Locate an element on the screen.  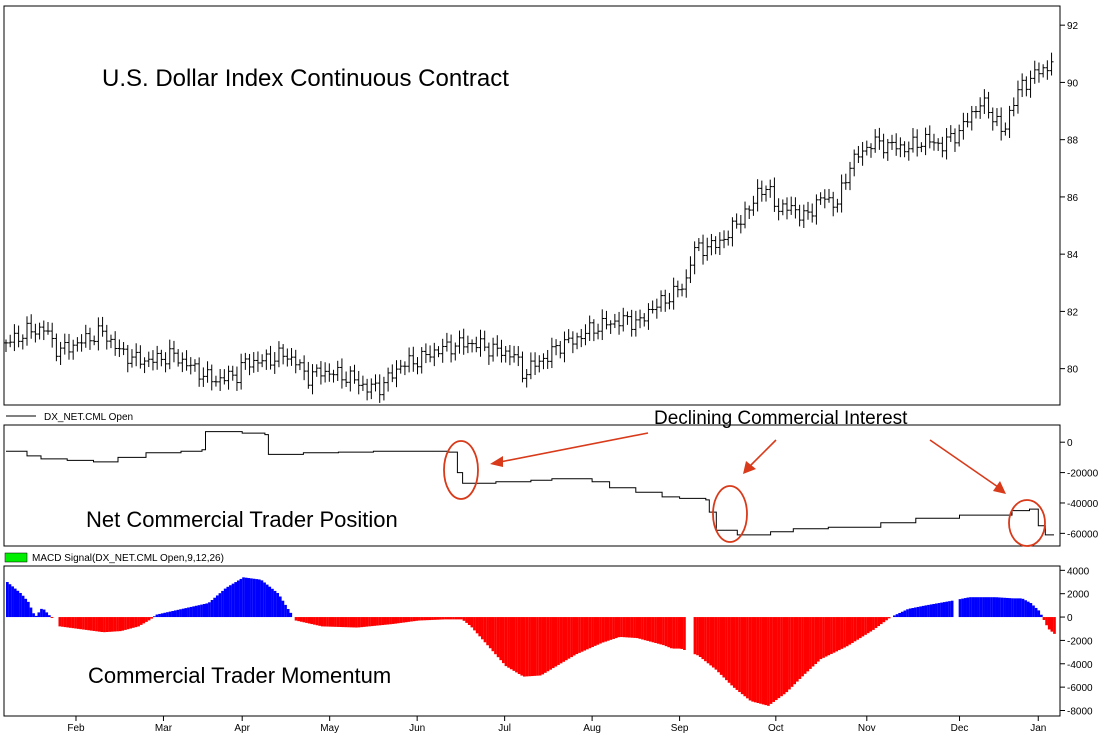
month-tick-label: May is located at coordinates (329, 728).